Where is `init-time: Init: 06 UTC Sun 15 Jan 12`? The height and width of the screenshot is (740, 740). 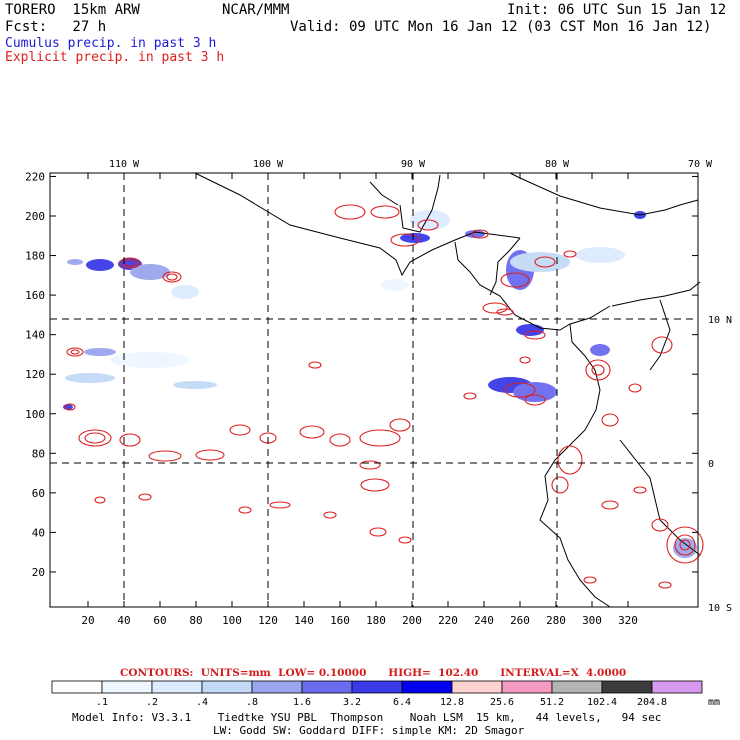
init-time: Init: 06 UTC Sun 15 Jan 12 is located at coordinates (617, 10).